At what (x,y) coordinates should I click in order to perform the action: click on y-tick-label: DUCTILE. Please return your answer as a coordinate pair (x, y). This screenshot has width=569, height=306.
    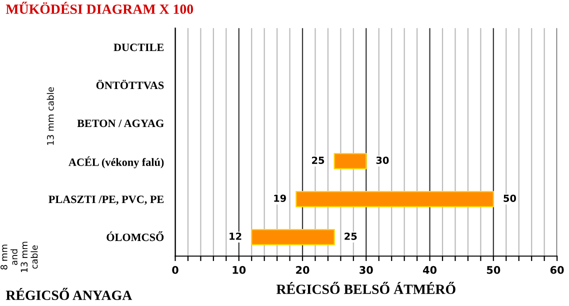
    Looking at the image, I should click on (139, 48).